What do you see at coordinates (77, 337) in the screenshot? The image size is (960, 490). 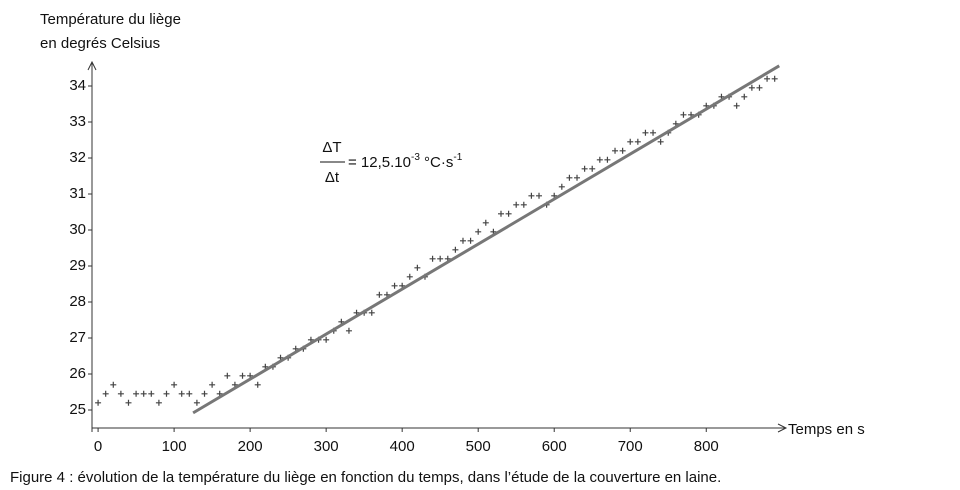 I see `y-tick-label: 27` at bounding box center [77, 337].